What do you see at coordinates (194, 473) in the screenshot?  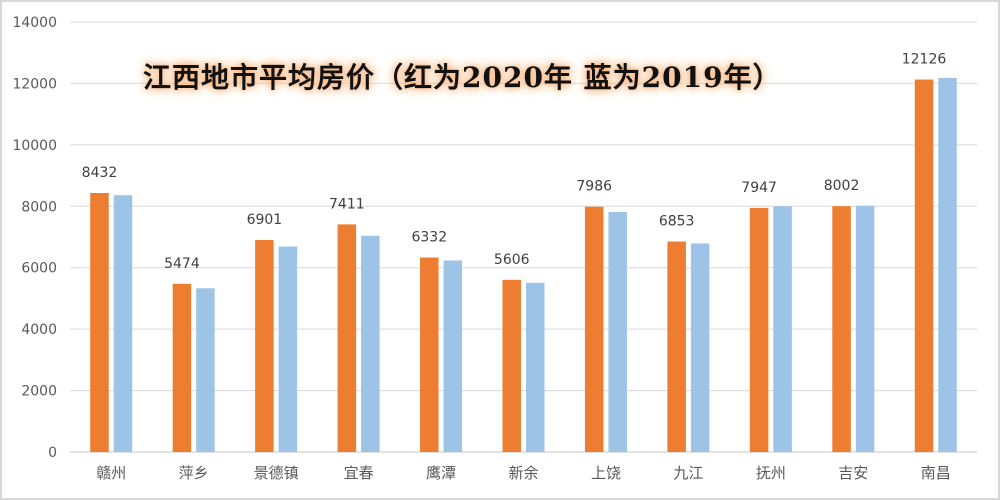 I see `x-category-label: 萍乡` at bounding box center [194, 473].